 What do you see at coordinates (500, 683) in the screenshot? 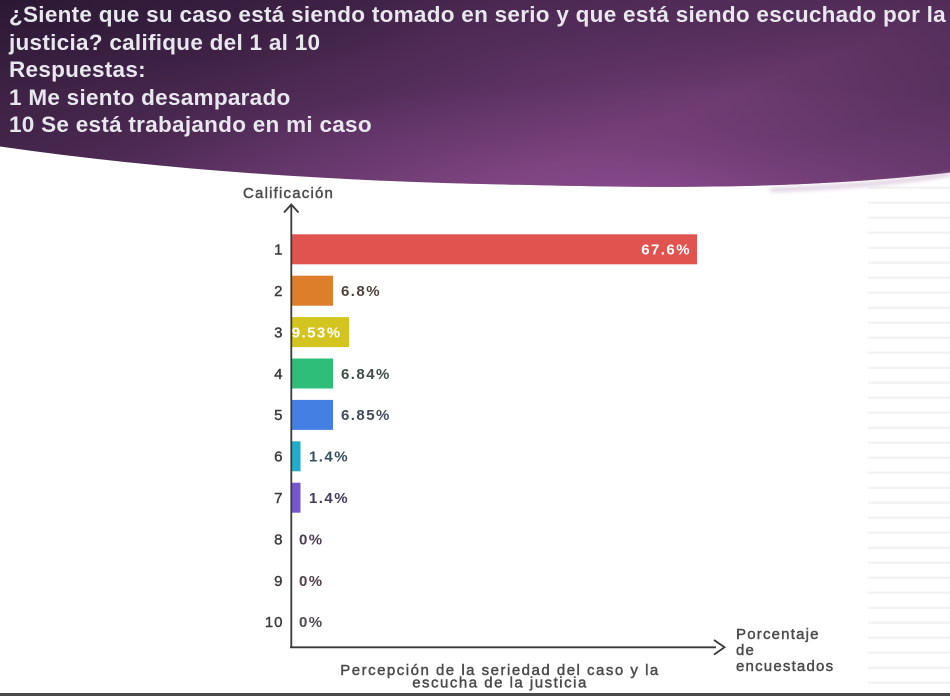
I see `svg-text: escucha de la justicia` at bounding box center [500, 683].